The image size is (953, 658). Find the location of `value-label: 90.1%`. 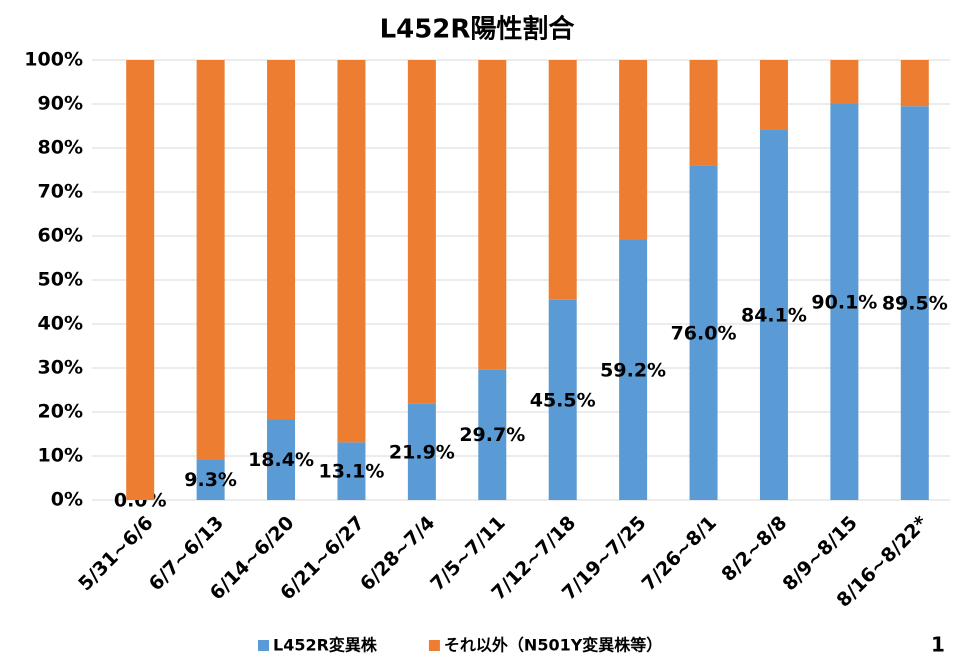

value-label: 90.1% is located at coordinates (844, 302).